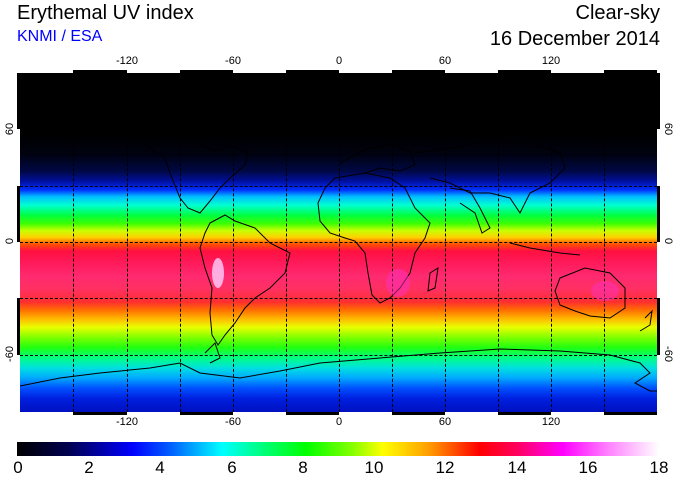  Describe the element at coordinates (233, 61) in the screenshot. I see `lon-label-top: -60` at that location.